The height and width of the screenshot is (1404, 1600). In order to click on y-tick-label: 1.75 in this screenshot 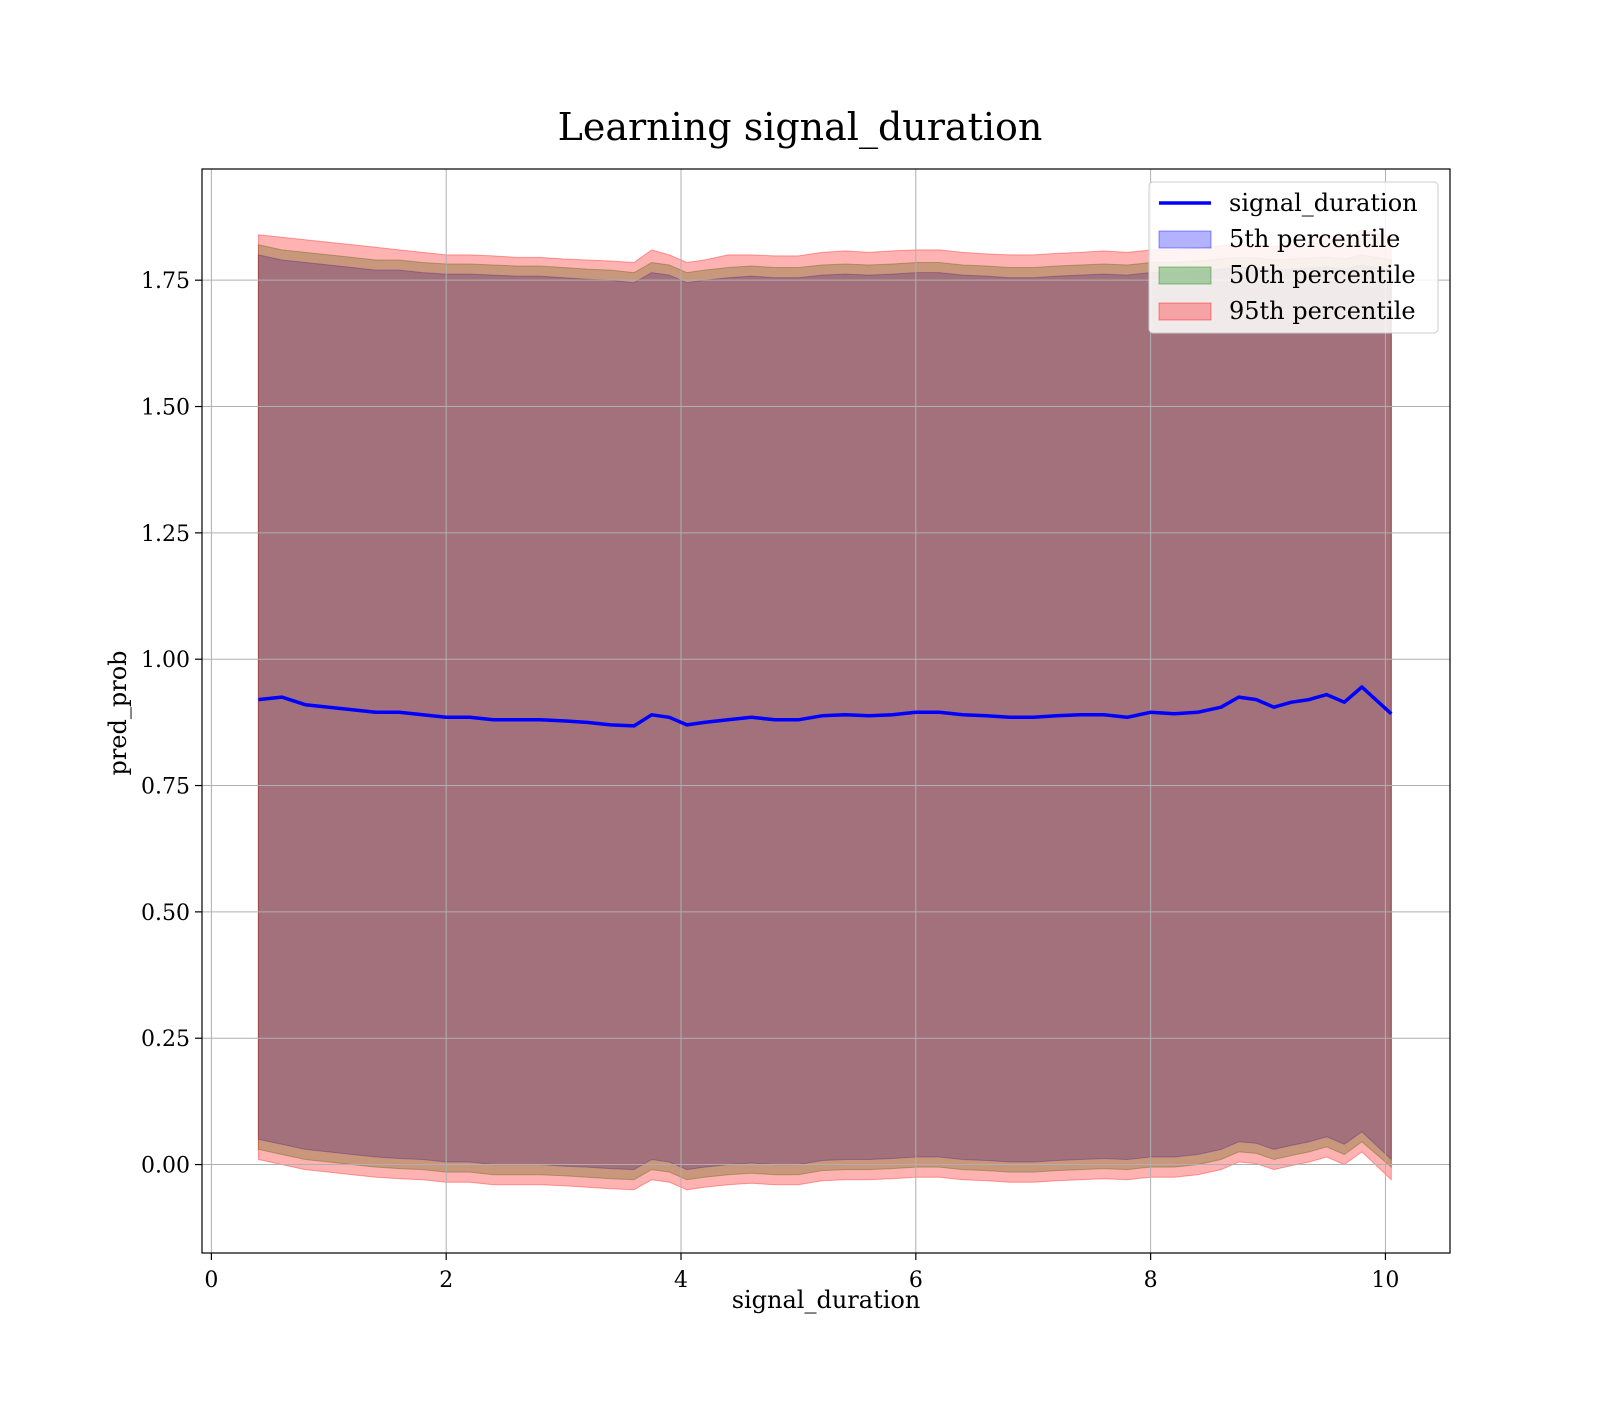, I will do `click(165, 281)`.